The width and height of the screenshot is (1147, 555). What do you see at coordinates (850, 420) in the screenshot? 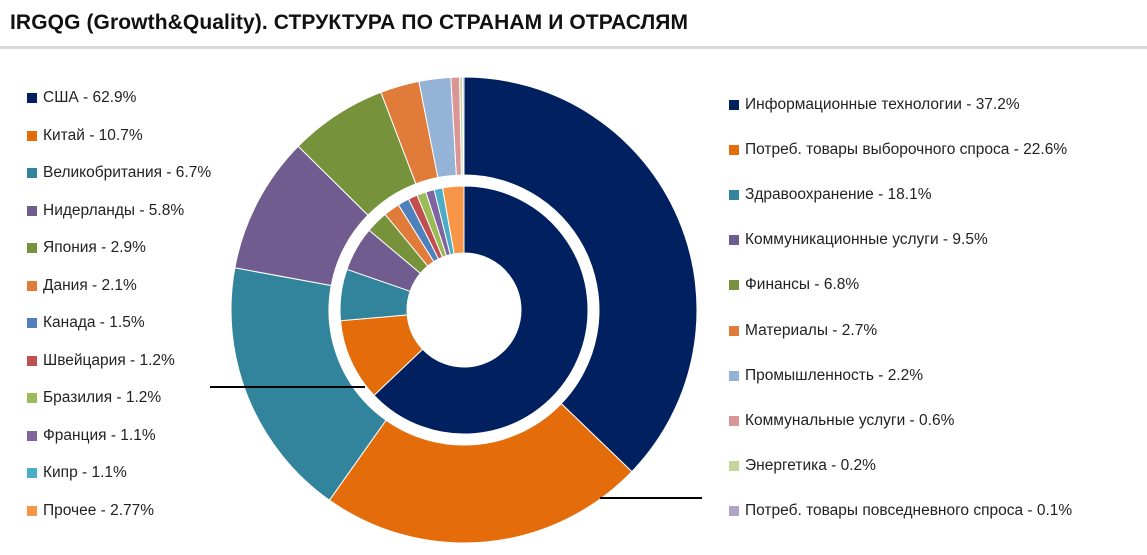
I see `legend-label: Коммунальные услуги - 0.6%` at bounding box center [850, 420].